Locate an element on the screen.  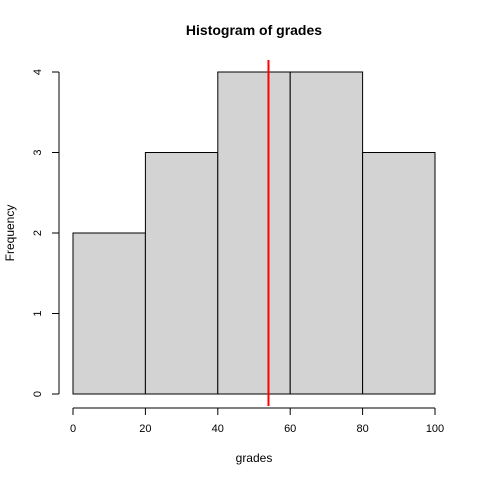
y-tick-label-3: 3 is located at coordinates (38, 152).